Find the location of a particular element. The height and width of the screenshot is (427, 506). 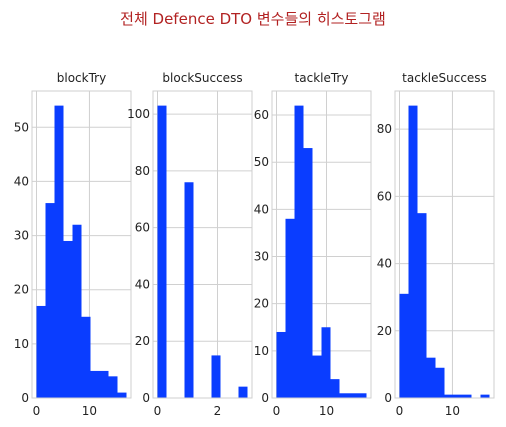

subplot-title: blockTry is located at coordinates (81, 78).